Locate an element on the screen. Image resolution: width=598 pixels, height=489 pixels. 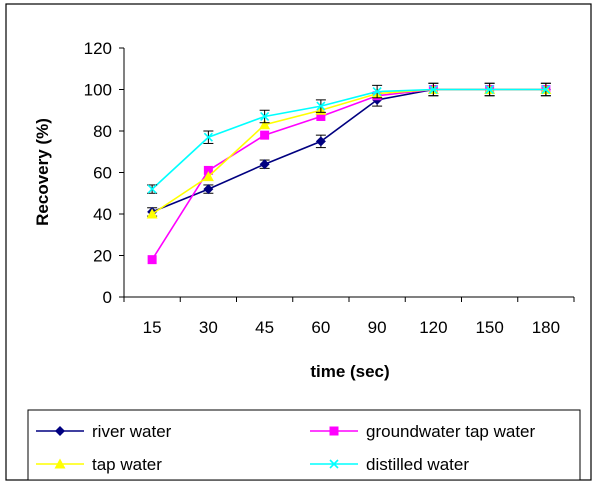
legend-item-distilled-water: distilled water is located at coordinates (389, 464).